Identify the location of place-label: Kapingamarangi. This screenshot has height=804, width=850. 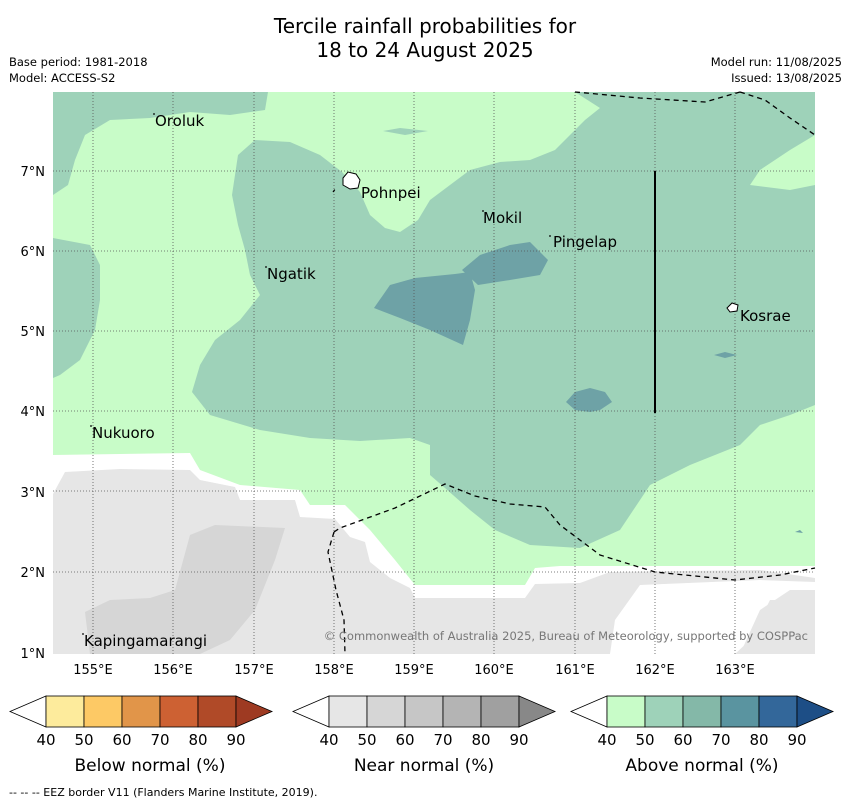
(145, 641).